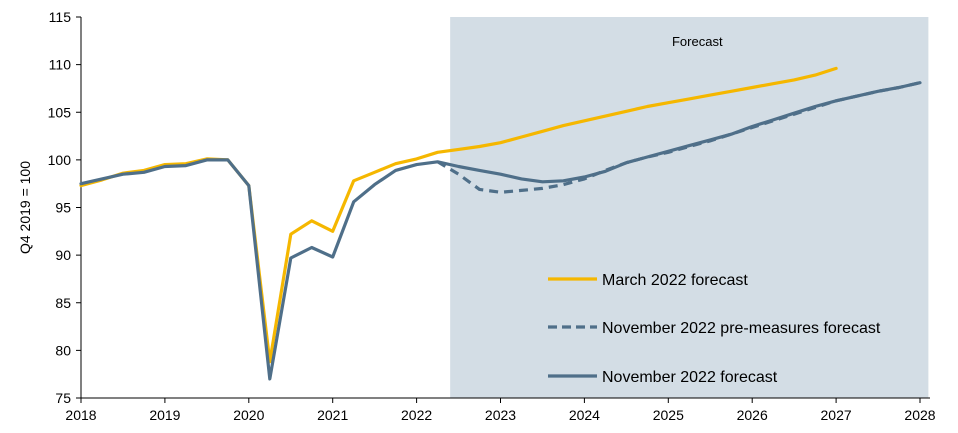 This screenshot has width=958, height=433. I want to click on y-axis: 75 80 85 90 95 100 105 110 115, so click(65, 207).